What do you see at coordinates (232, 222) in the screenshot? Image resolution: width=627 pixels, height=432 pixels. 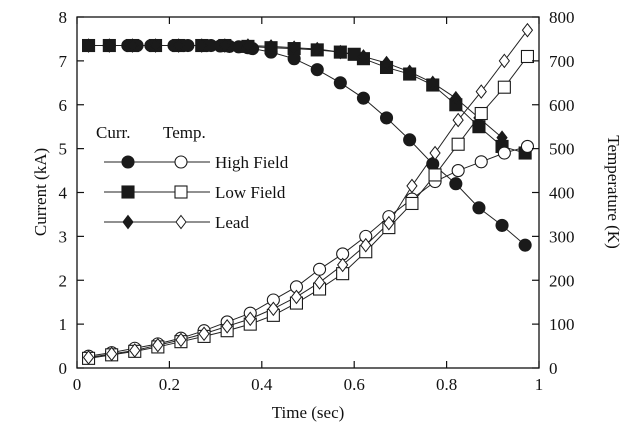 I see `legend-label: Lead` at bounding box center [232, 222].